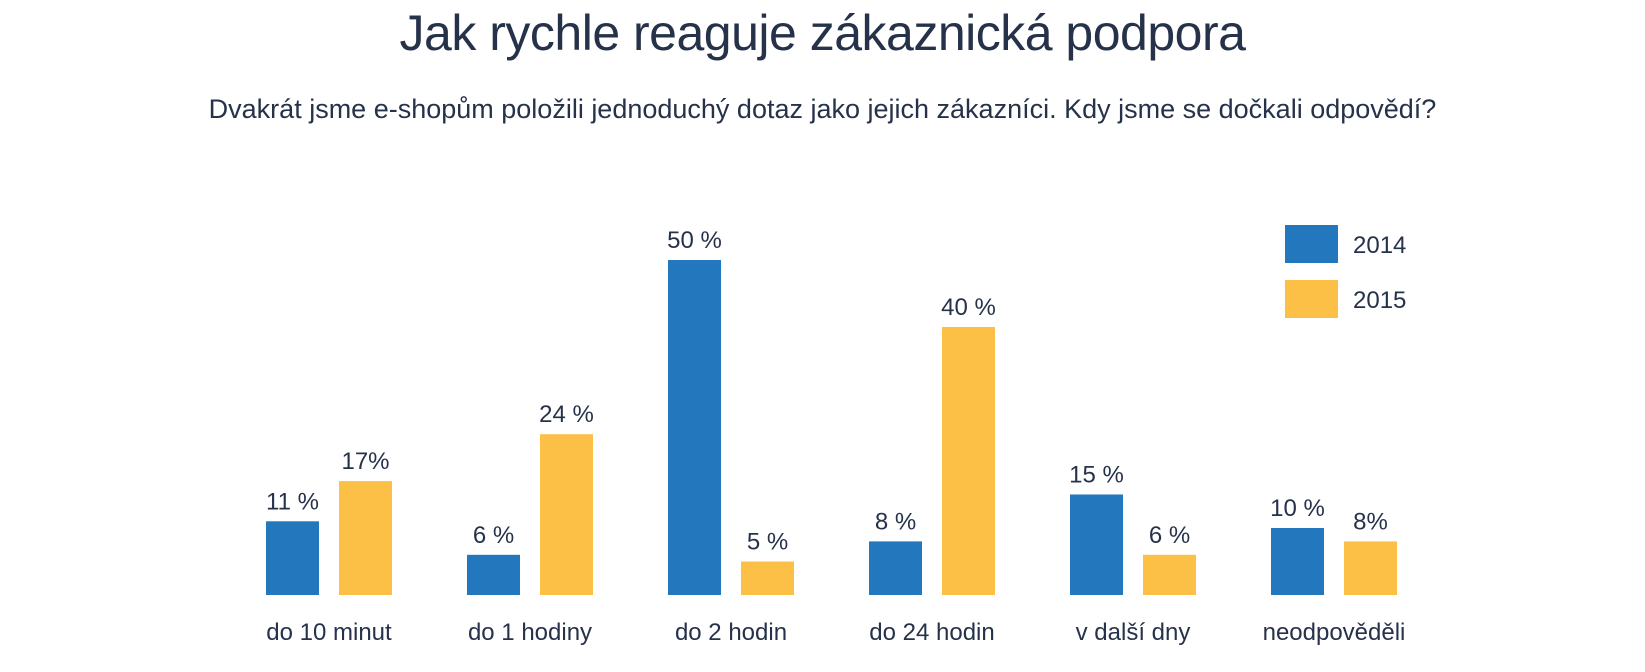 This screenshot has width=1645, height=672. What do you see at coordinates (1370, 521) in the screenshot?
I see `value-label-2015-6: 8%` at bounding box center [1370, 521].